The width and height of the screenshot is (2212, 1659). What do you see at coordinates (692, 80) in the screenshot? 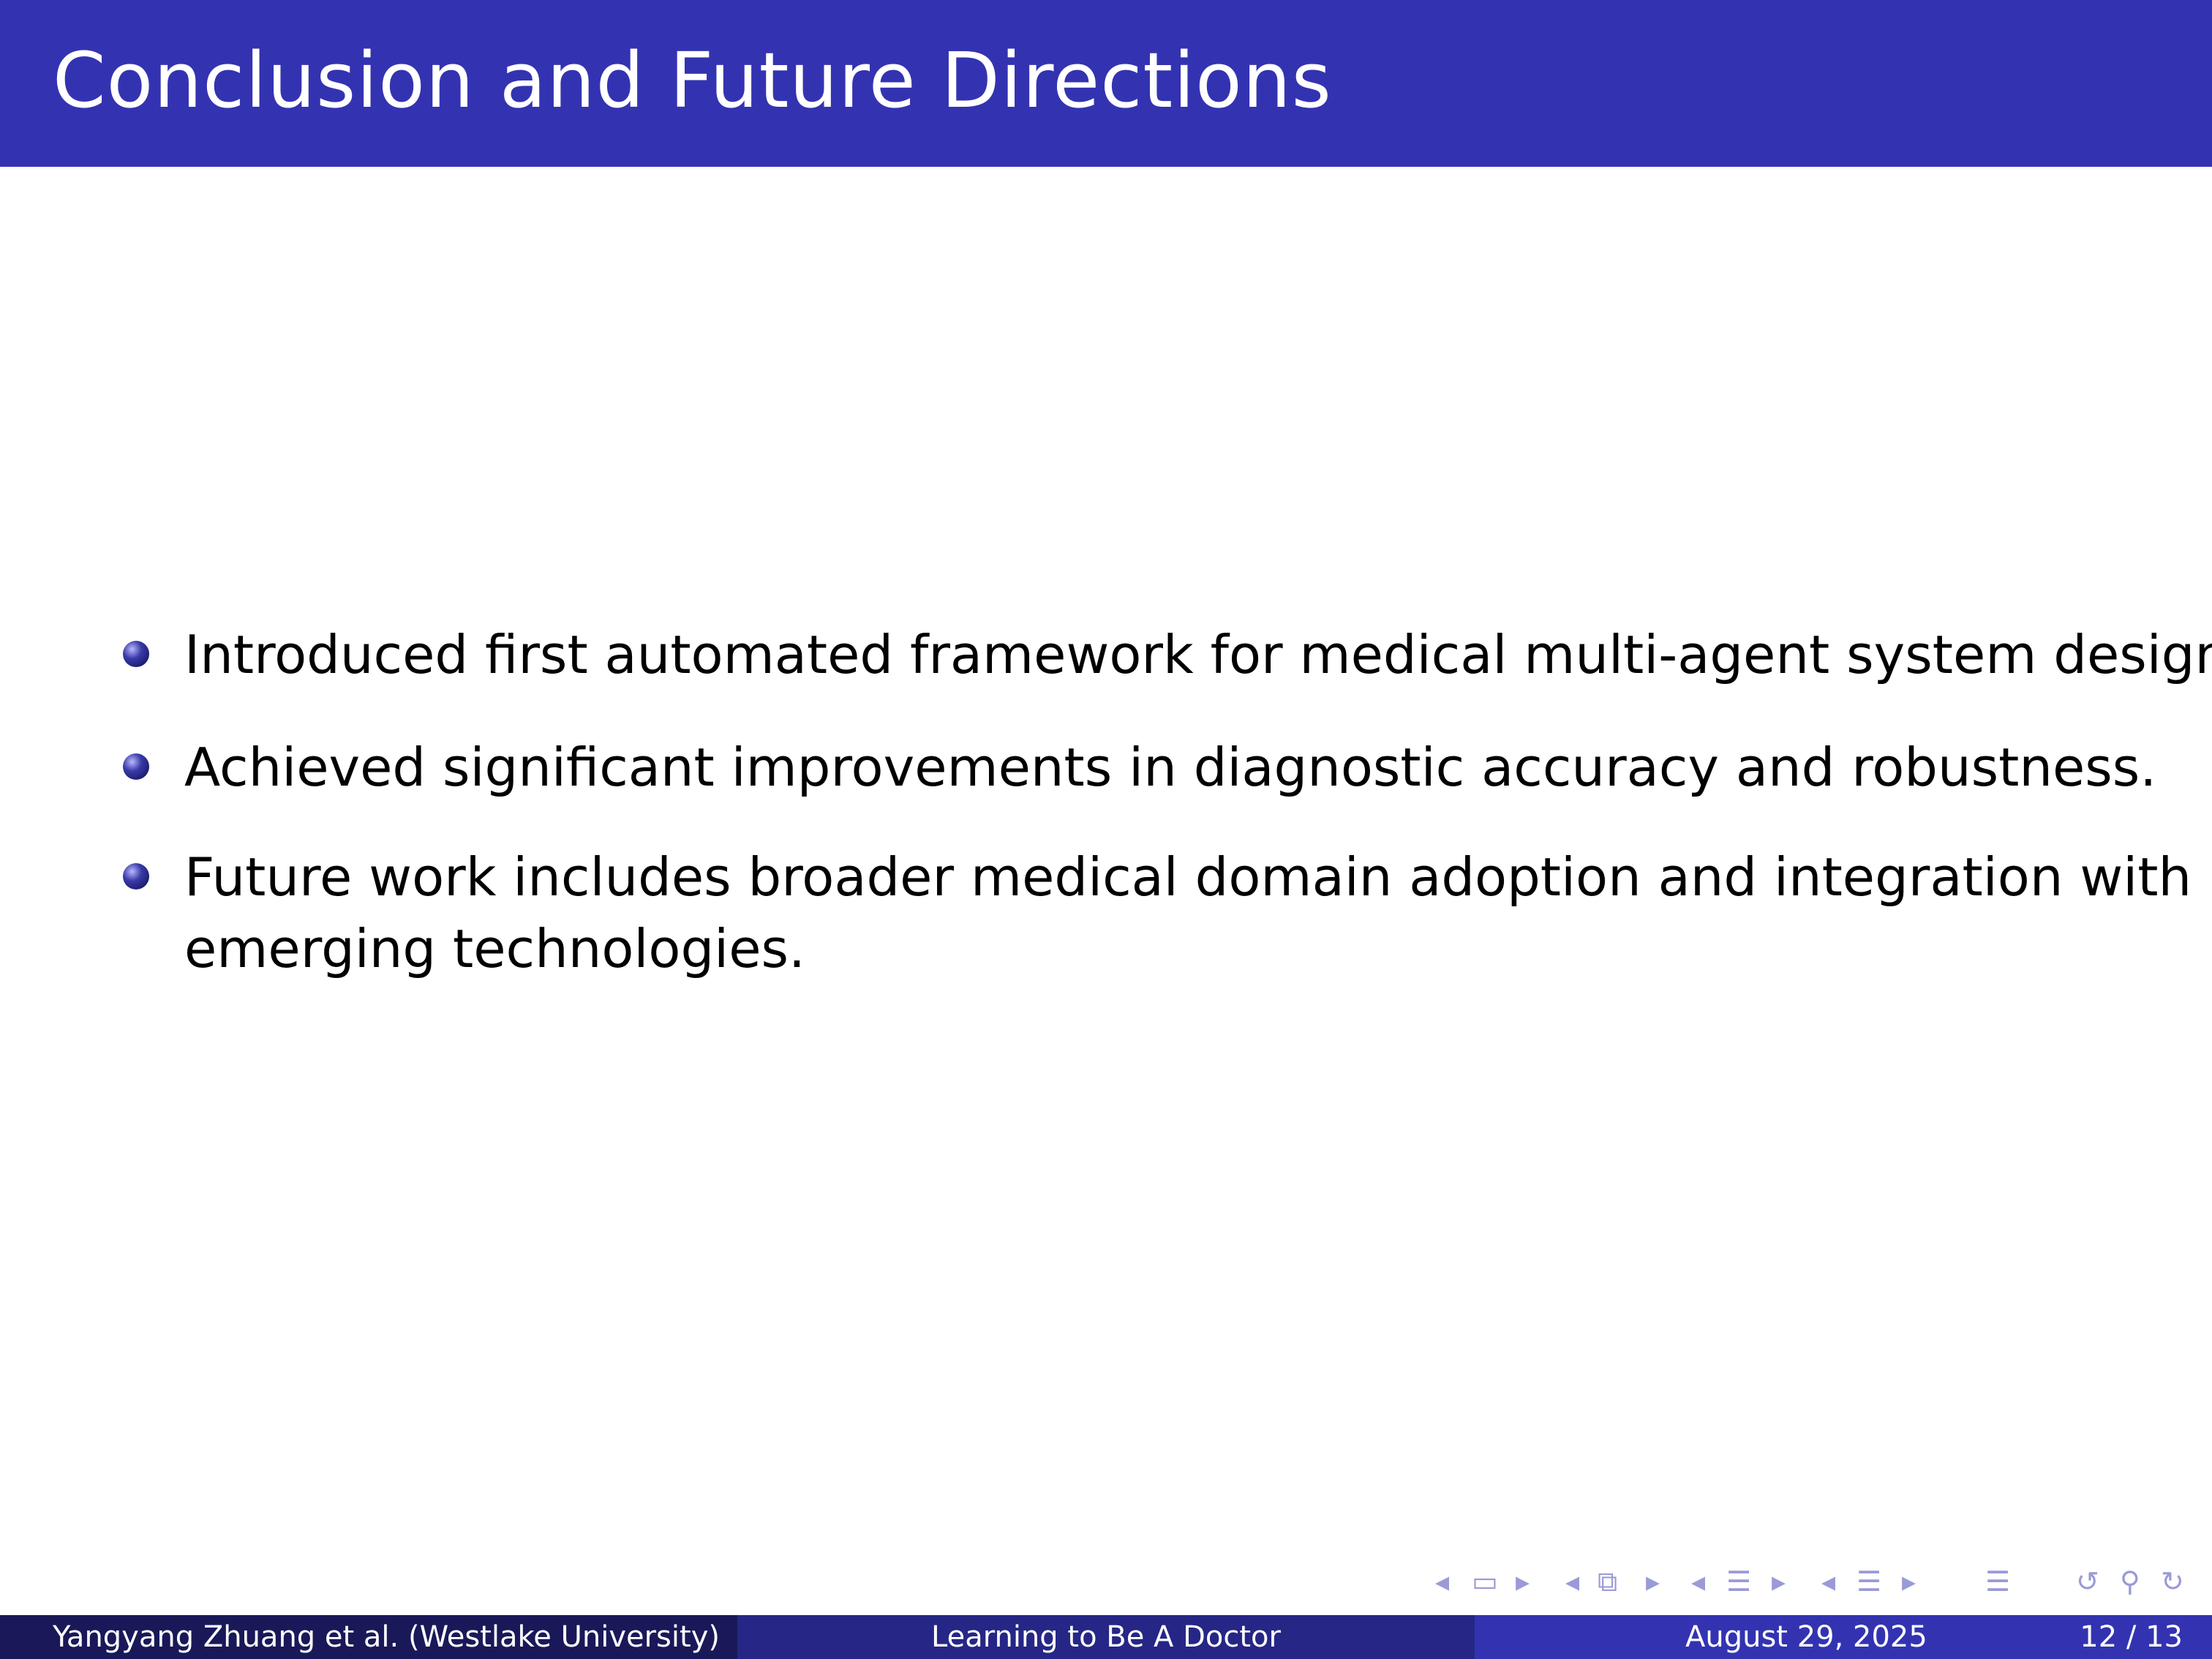
I see `slide-title: Conclusion and Future Directions` at bounding box center [692, 80].